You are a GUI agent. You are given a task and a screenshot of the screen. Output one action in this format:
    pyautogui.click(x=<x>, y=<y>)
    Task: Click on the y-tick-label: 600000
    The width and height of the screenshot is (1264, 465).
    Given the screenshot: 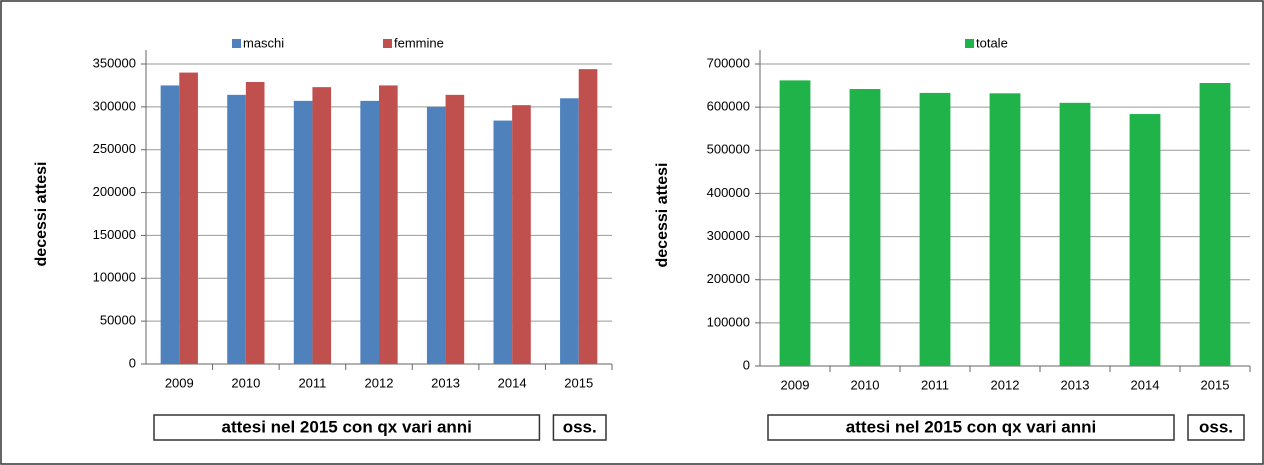 What is the action you would take?
    pyautogui.click(x=728, y=106)
    